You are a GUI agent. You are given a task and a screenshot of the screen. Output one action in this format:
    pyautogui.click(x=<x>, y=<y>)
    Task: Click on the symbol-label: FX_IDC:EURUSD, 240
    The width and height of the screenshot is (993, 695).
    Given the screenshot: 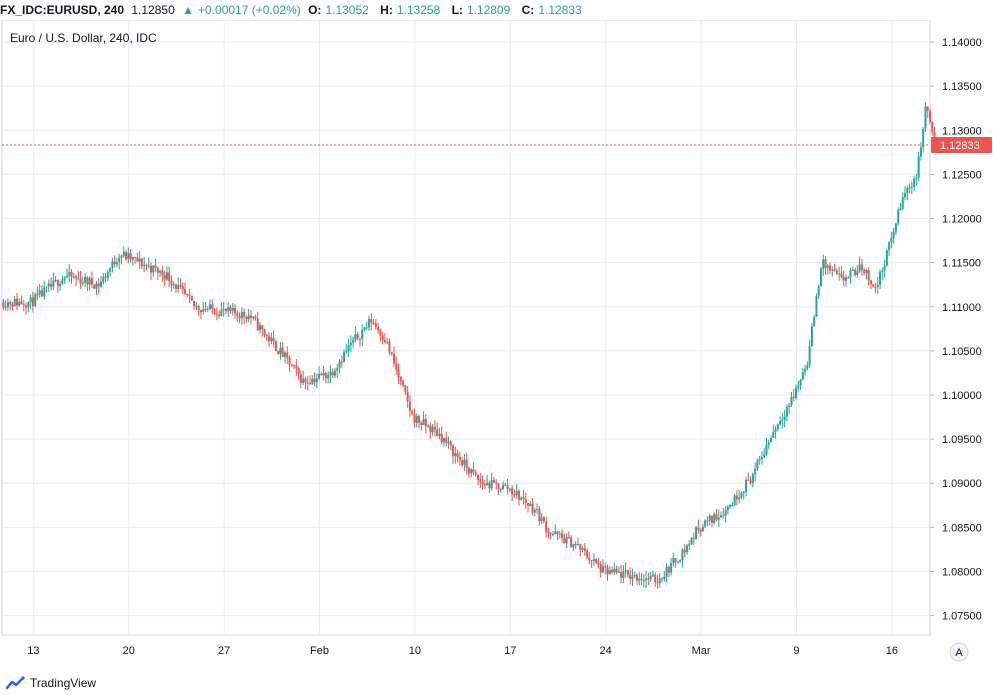 What is the action you would take?
    pyautogui.click(x=62, y=10)
    